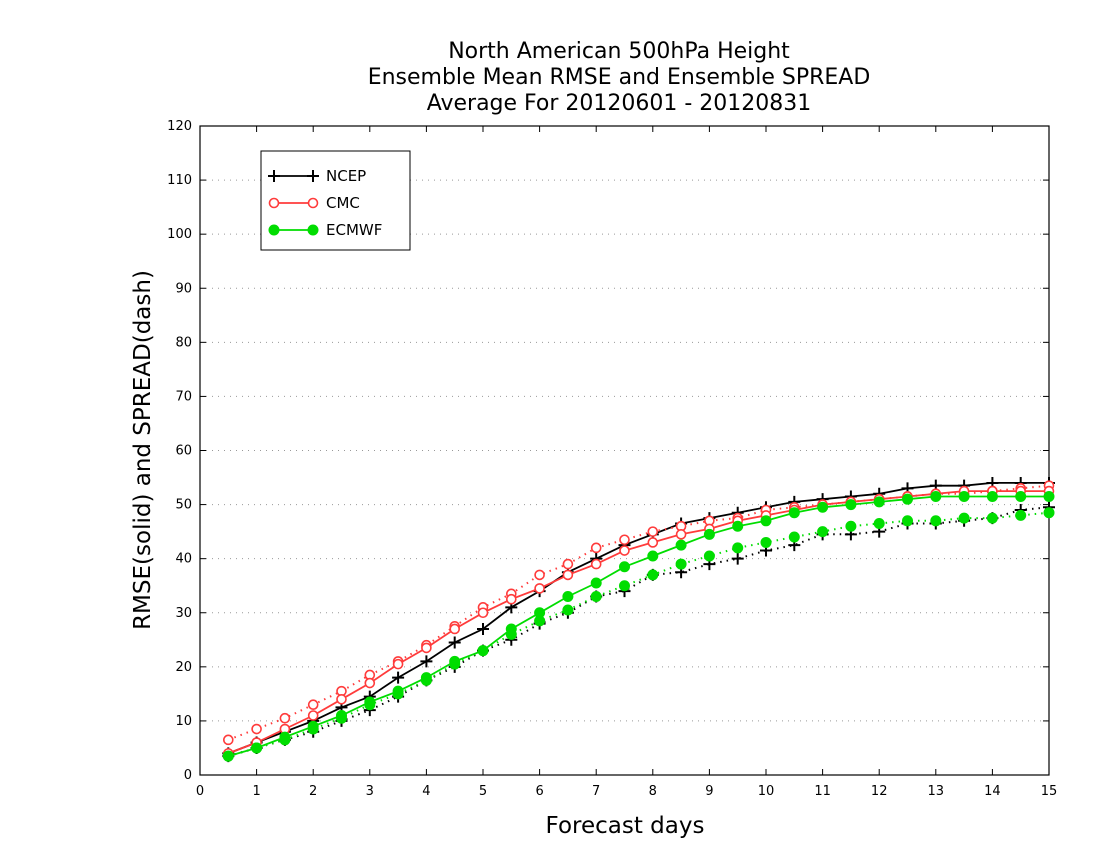 This screenshot has height=850, width=1100. I want to click on title-line-2: Ensemble Mean RMSE and Ensemble SPREAD, so click(619, 77).